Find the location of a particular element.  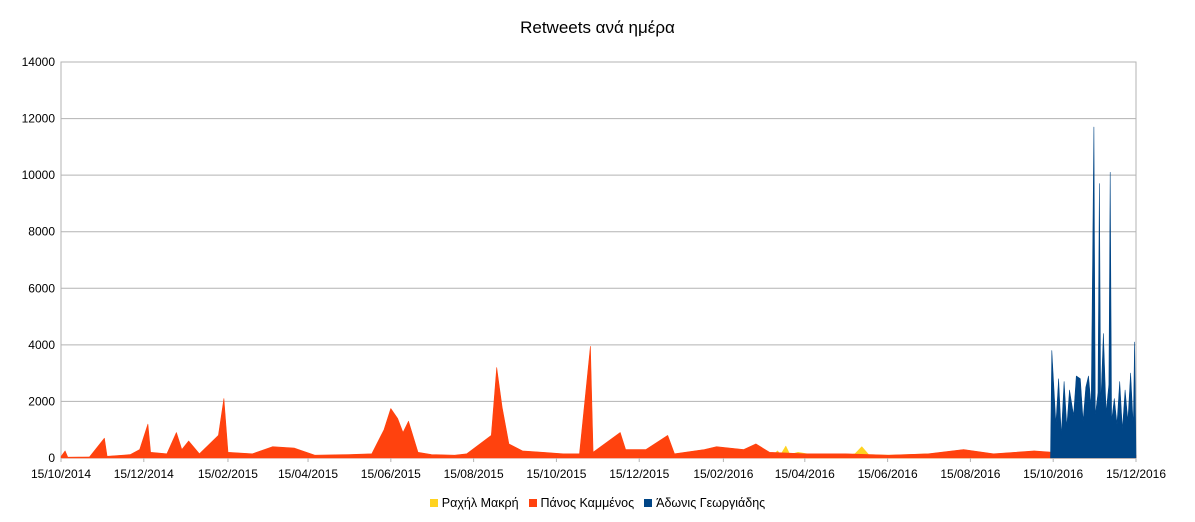

legend-label: Πάνος Καμμένος is located at coordinates (587, 503).